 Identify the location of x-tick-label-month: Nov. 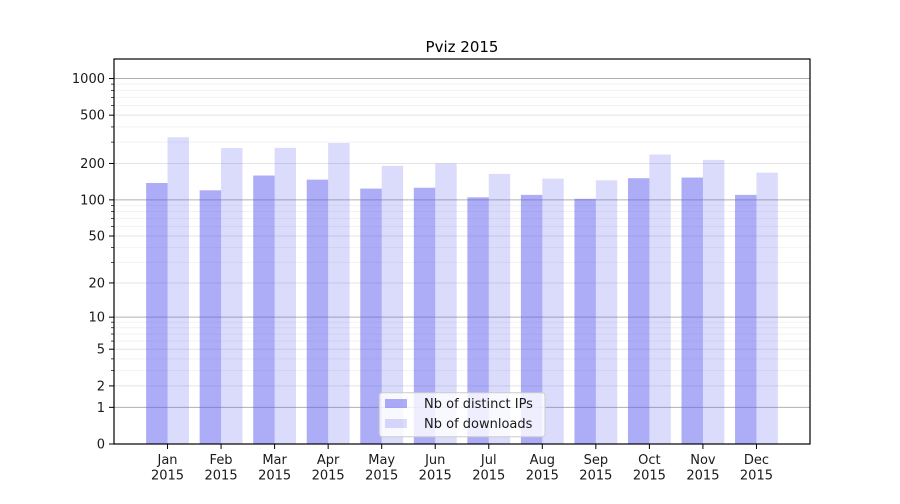
(703, 460).